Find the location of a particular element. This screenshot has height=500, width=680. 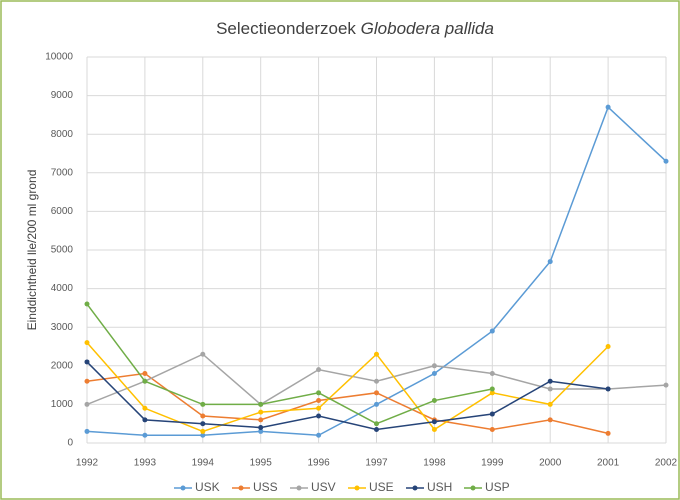

y-tick-label: 4000 is located at coordinates (62, 288).